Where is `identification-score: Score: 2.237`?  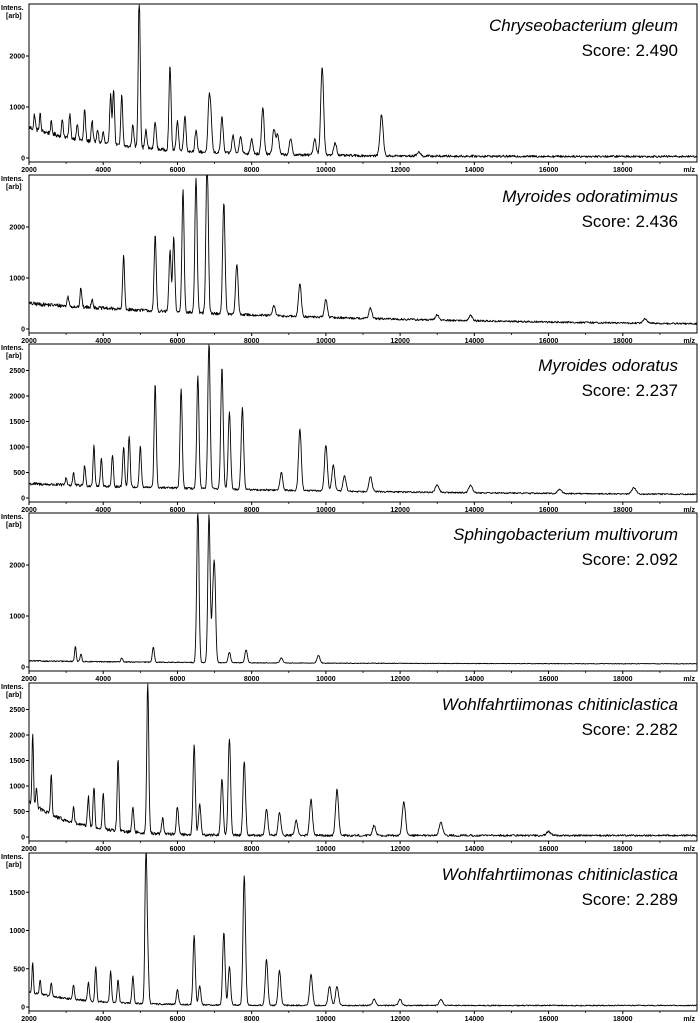 identification-score: Score: 2.237 is located at coordinates (630, 390).